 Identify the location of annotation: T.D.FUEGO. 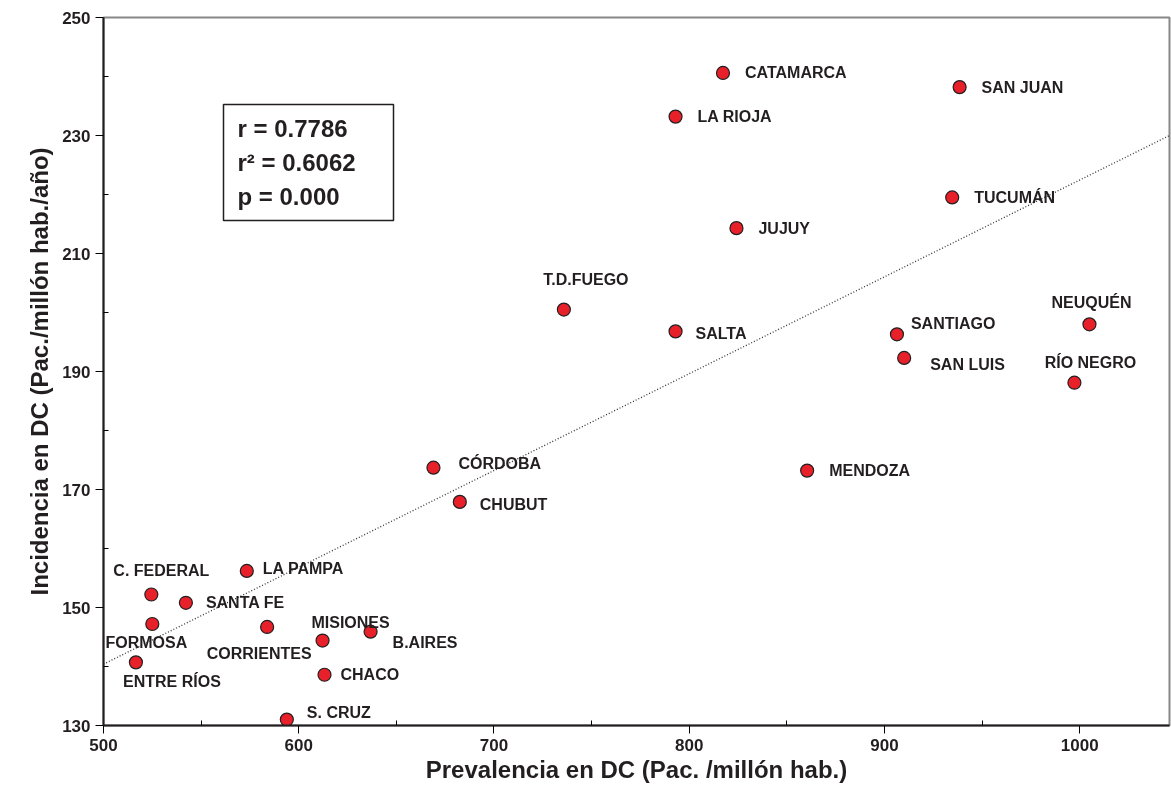
(586, 280).